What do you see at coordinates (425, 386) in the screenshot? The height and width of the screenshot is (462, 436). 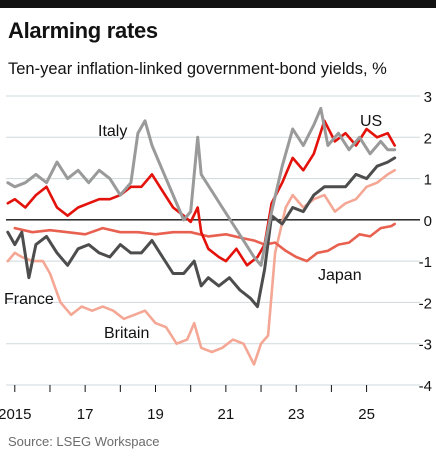 I see `y-tick-label: -4` at bounding box center [425, 386].